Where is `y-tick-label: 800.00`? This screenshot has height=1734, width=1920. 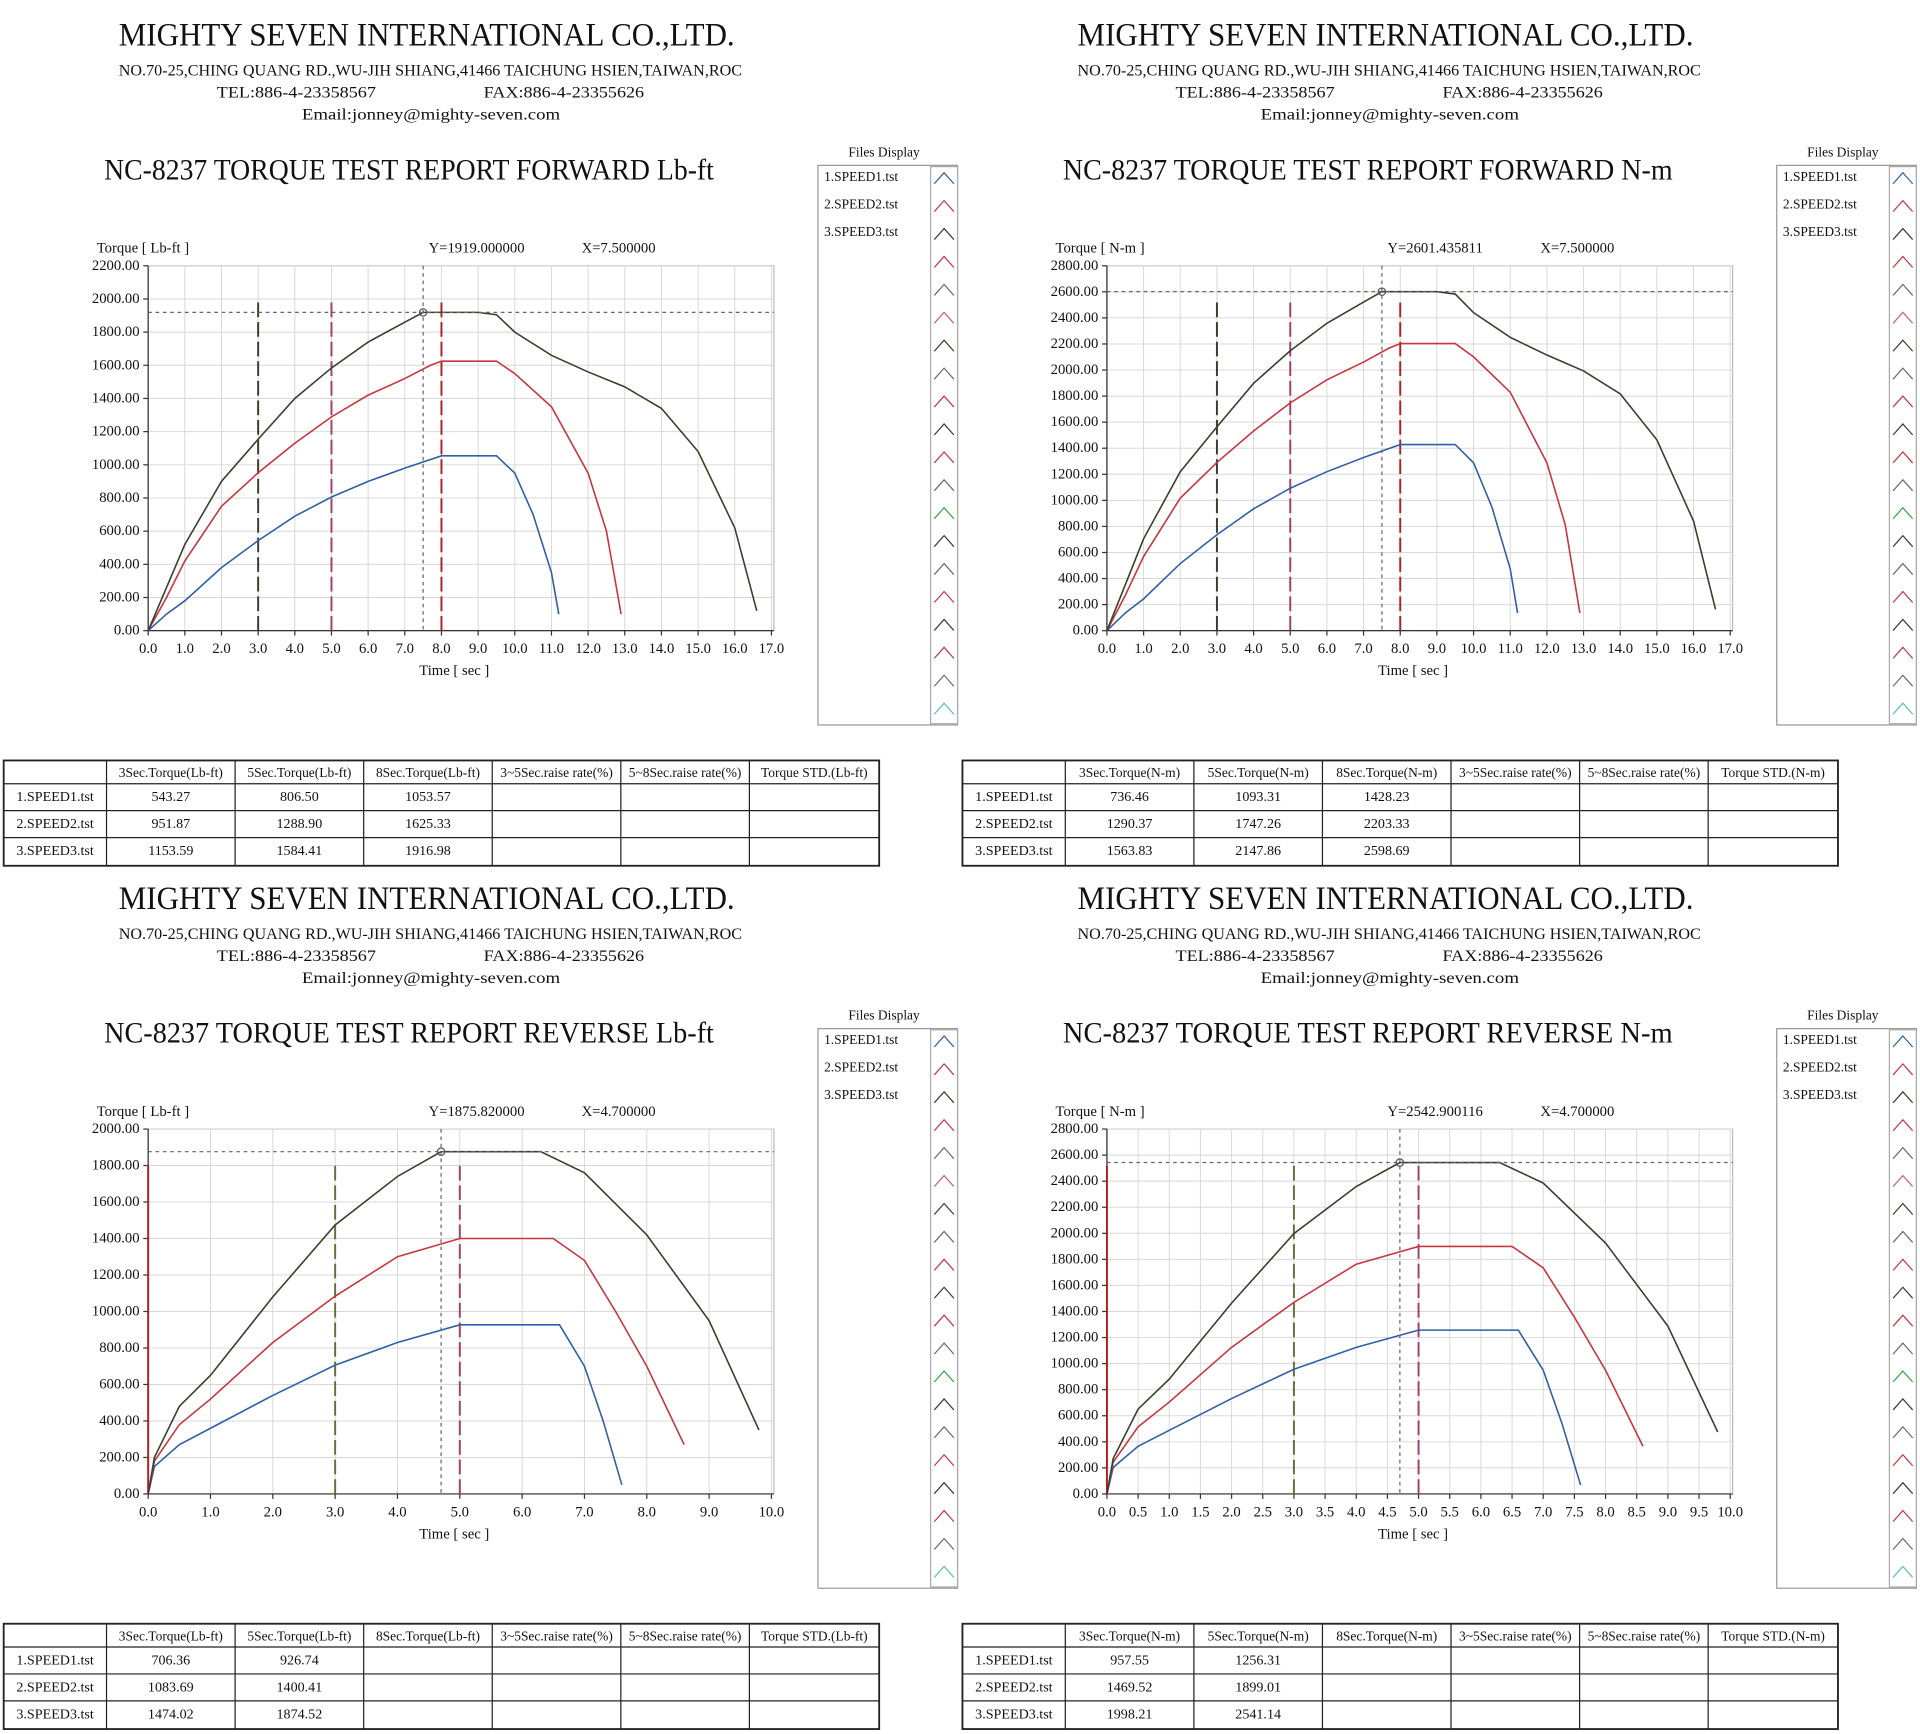 y-tick-label: 800.00 is located at coordinates (119, 498).